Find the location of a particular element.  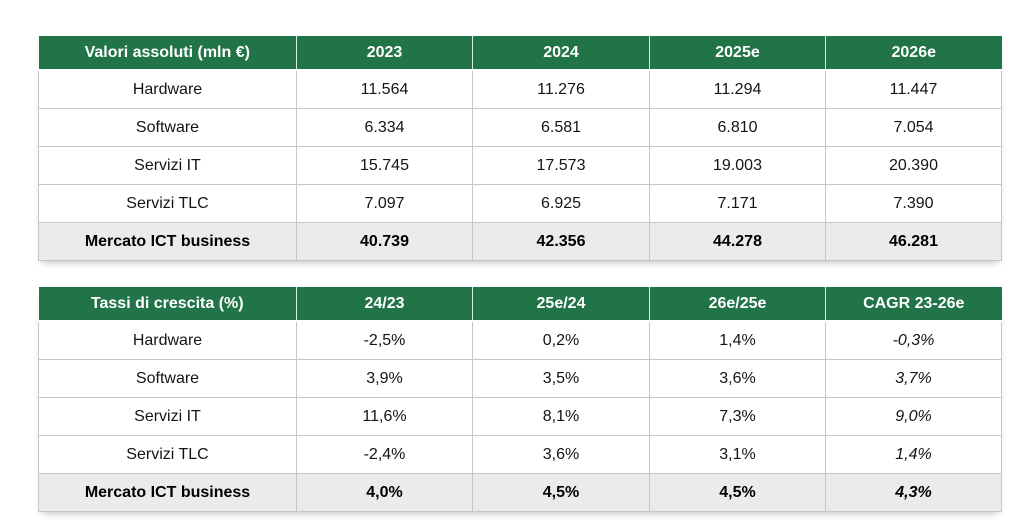

table-row-hardware: Hardware -2,5% 0,2% 1,4% -0,3% is located at coordinates (520, 340).